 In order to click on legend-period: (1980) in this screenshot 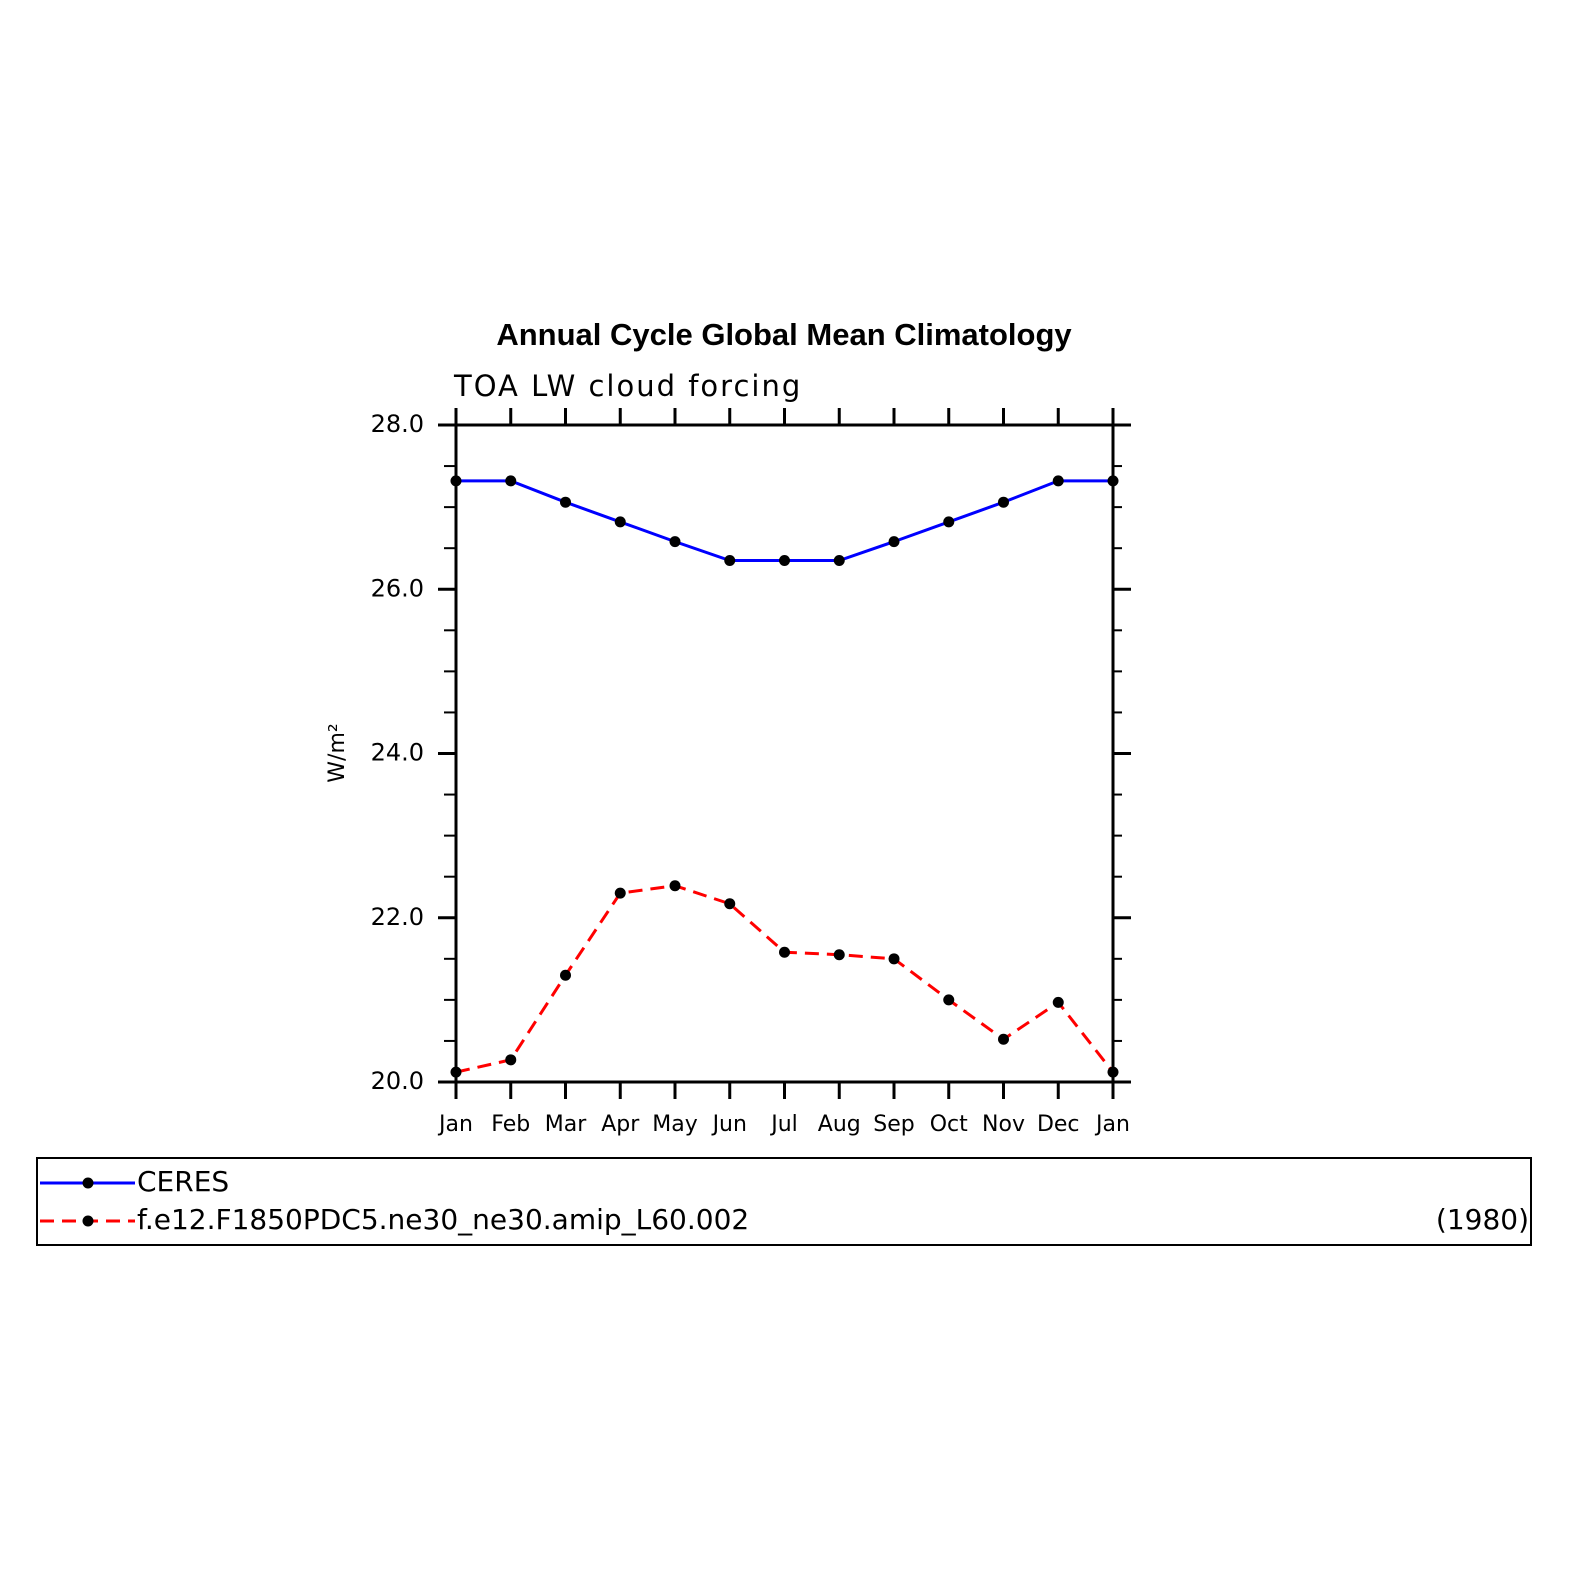, I will do `click(1482, 1219)`.